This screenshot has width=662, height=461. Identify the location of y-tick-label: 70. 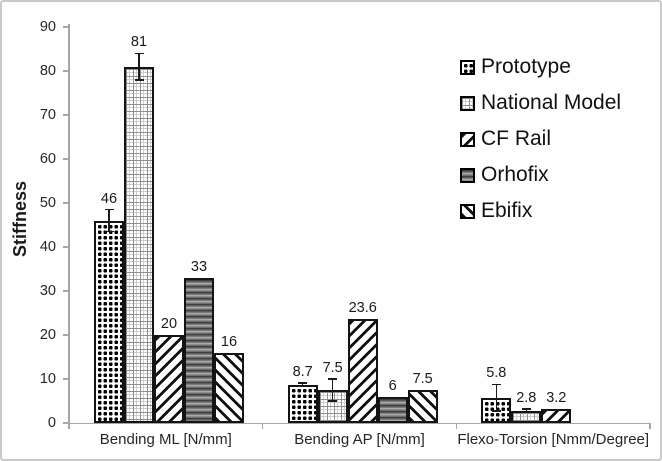
(47, 115).